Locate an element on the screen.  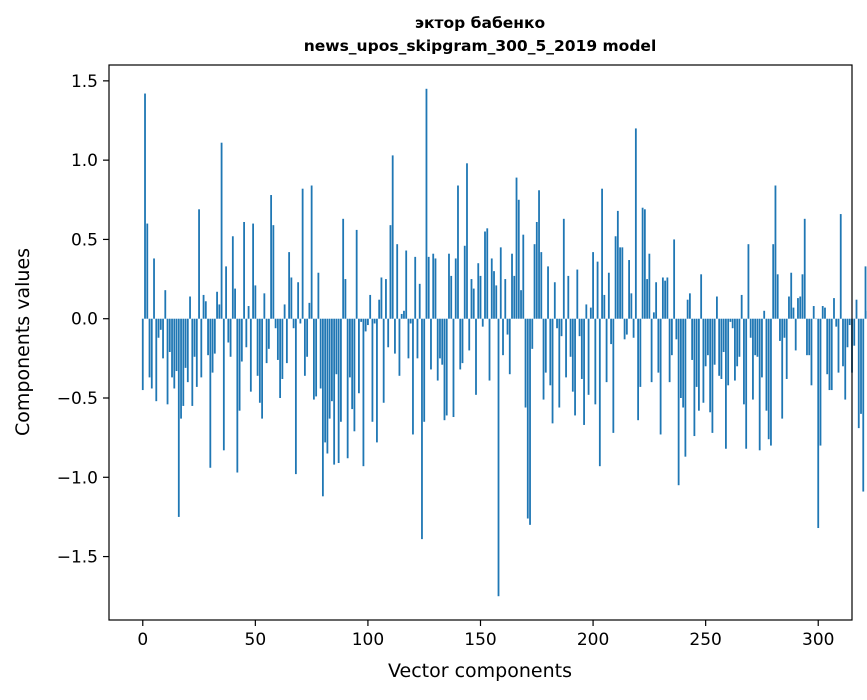
x-tick-label-0: 0 is located at coordinates (142, 640).